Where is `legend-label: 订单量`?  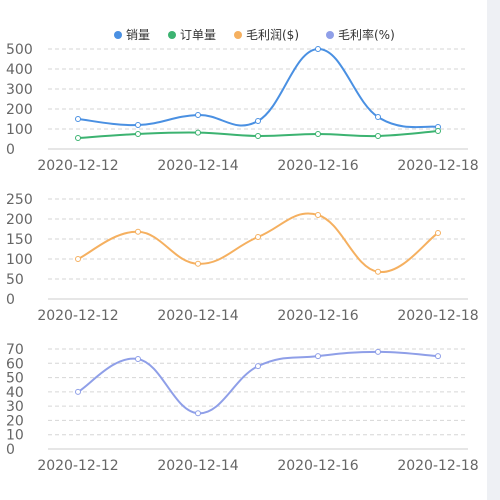 legend-label: 订单量 is located at coordinates (198, 35).